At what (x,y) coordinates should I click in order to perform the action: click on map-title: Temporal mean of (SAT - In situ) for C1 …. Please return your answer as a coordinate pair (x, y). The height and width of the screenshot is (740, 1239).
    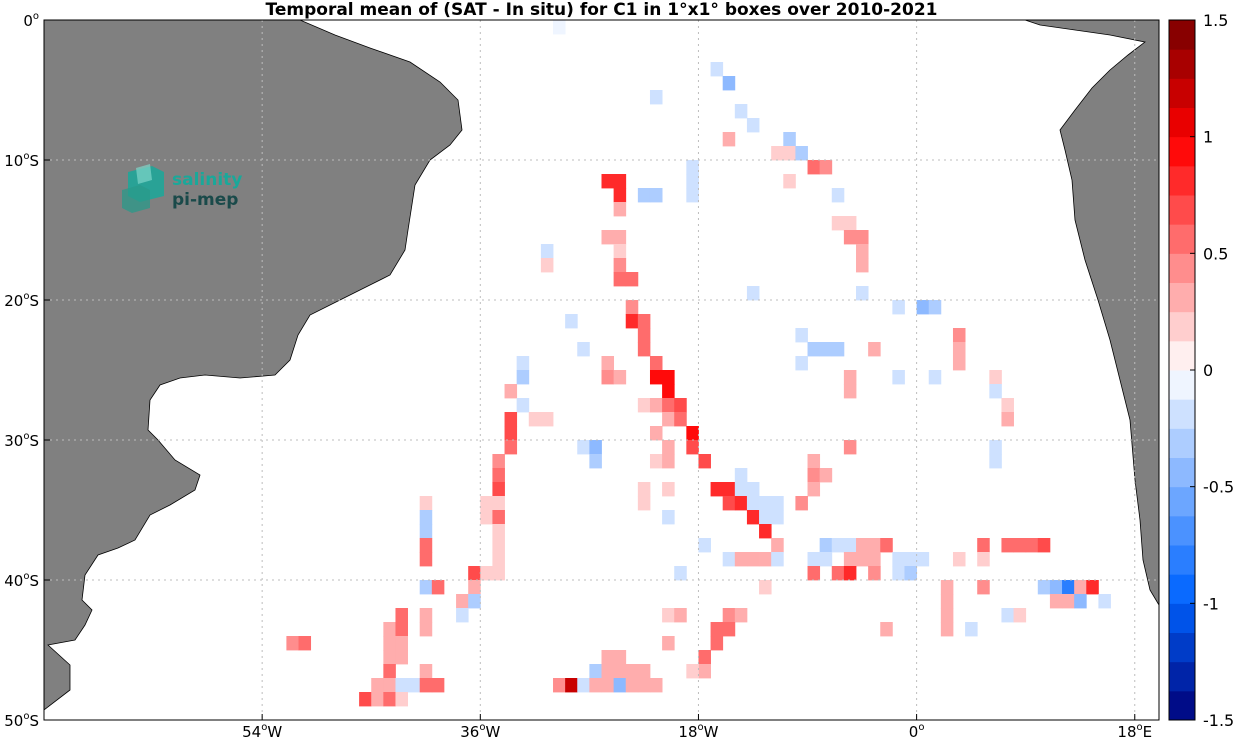
    Looking at the image, I should click on (601, 10).